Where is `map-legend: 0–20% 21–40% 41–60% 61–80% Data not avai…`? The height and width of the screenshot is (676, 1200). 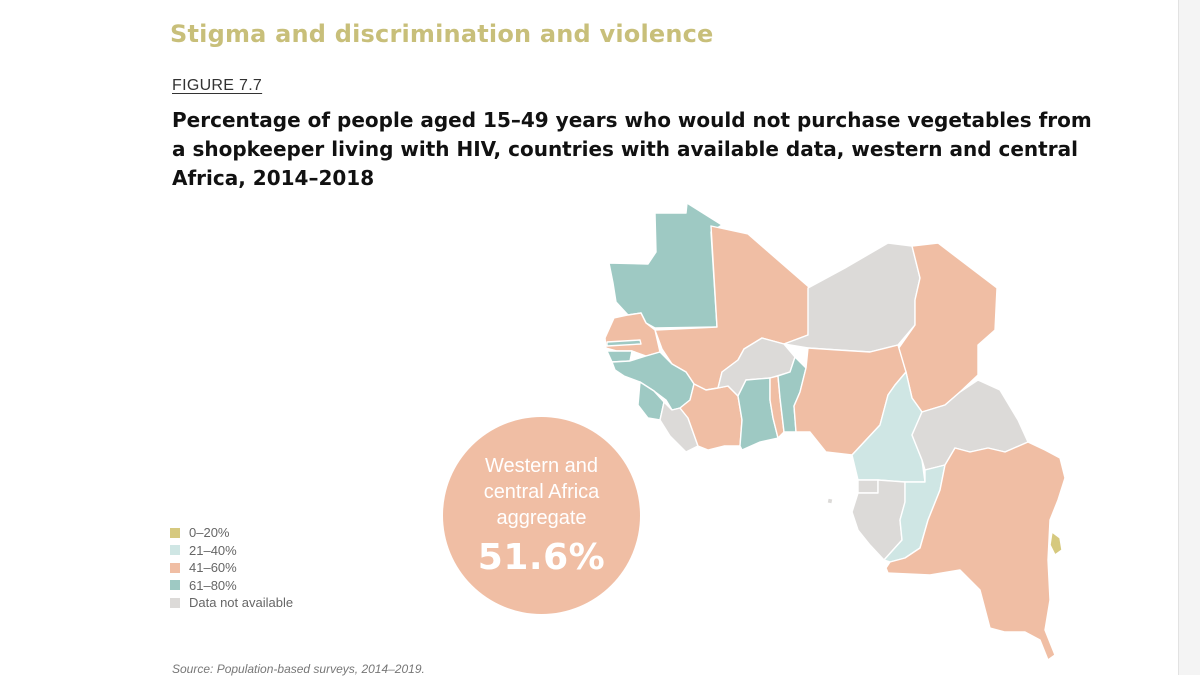 map-legend: 0–20% 21–40% 41–60% 61–80% Data not avai… is located at coordinates (231, 568).